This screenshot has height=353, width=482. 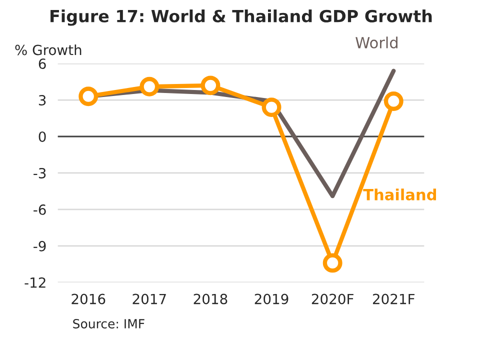 I want to click on y-tick-label: -9, so click(x=40, y=246).